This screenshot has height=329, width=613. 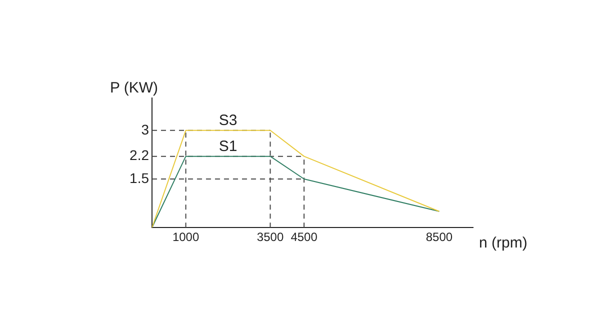 I want to click on x-tick-label: 3500, so click(x=270, y=237).